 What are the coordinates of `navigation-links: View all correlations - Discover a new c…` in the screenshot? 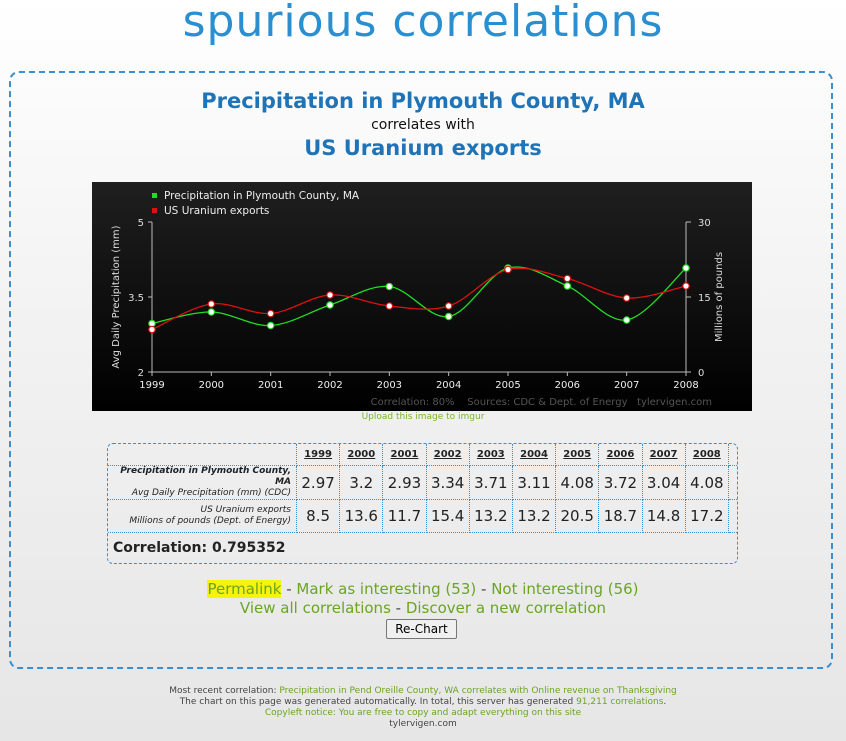 It's located at (423, 608).